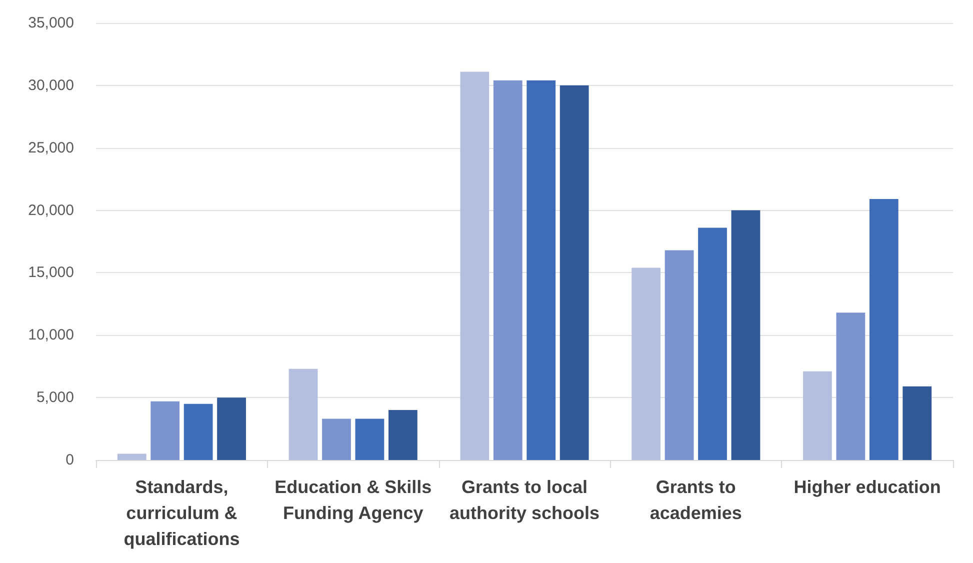 This screenshot has width=973, height=563. Describe the element at coordinates (51, 273) in the screenshot. I see `y-tick-label: 15,000` at that location.